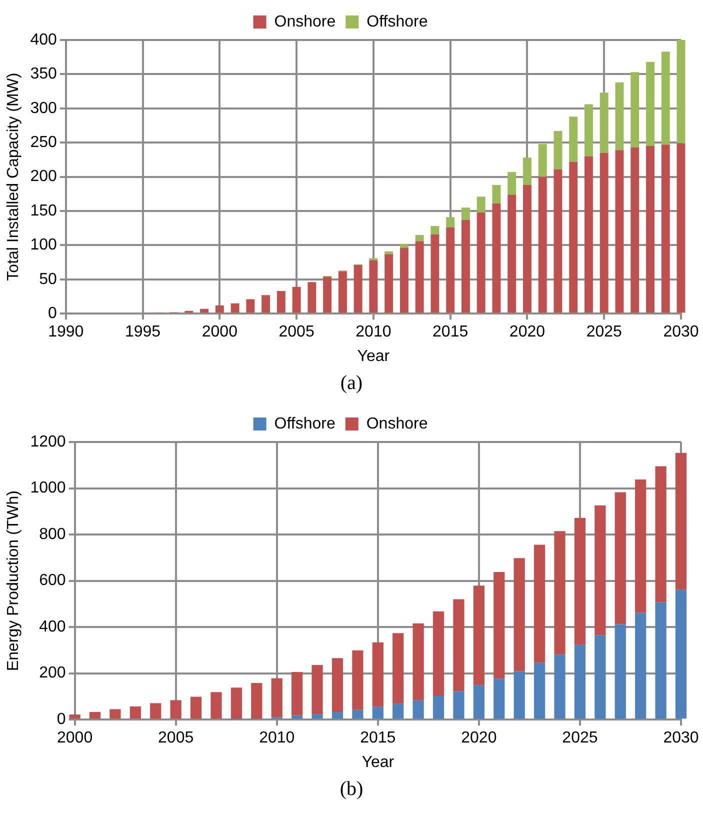  I want to click on y-tick-label: 250, so click(43, 143).